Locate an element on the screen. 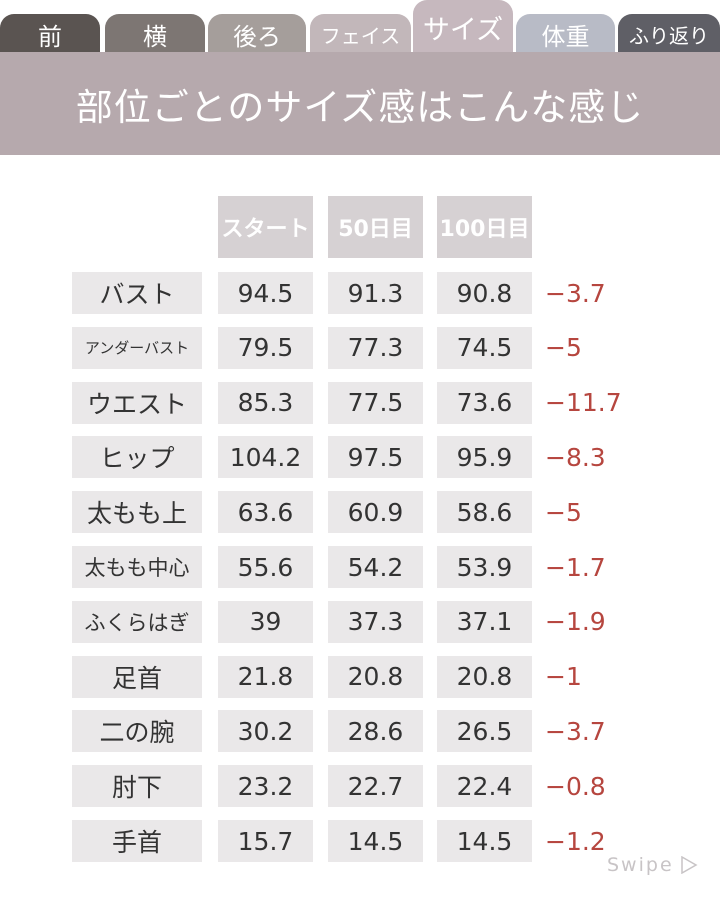  value-cell: 54.2 is located at coordinates (375, 567).